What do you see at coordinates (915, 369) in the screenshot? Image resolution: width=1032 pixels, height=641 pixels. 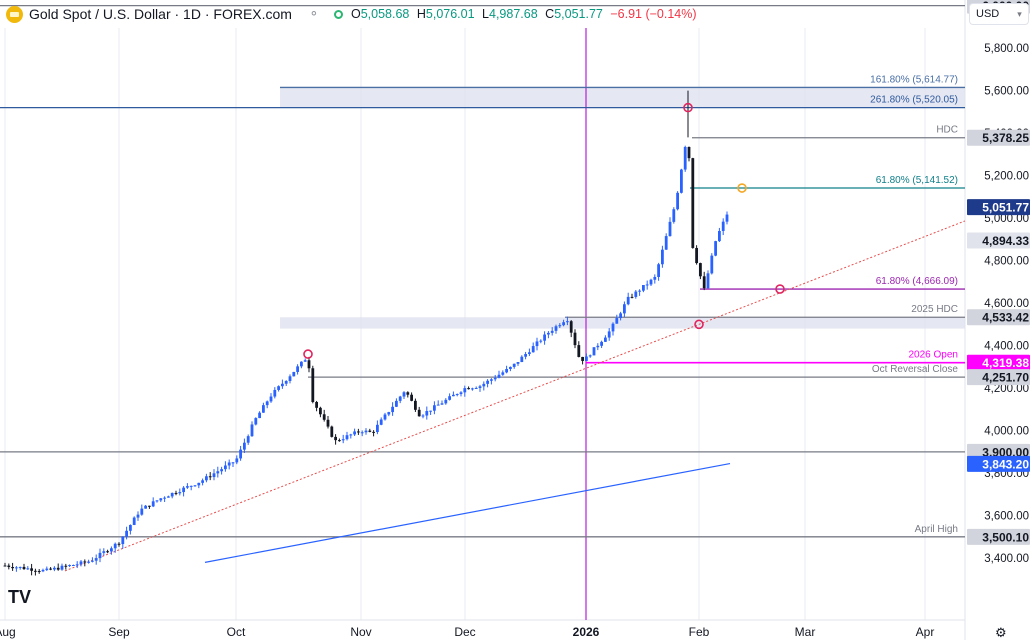 I see `level-label: Oct Reversal Close` at bounding box center [915, 369].